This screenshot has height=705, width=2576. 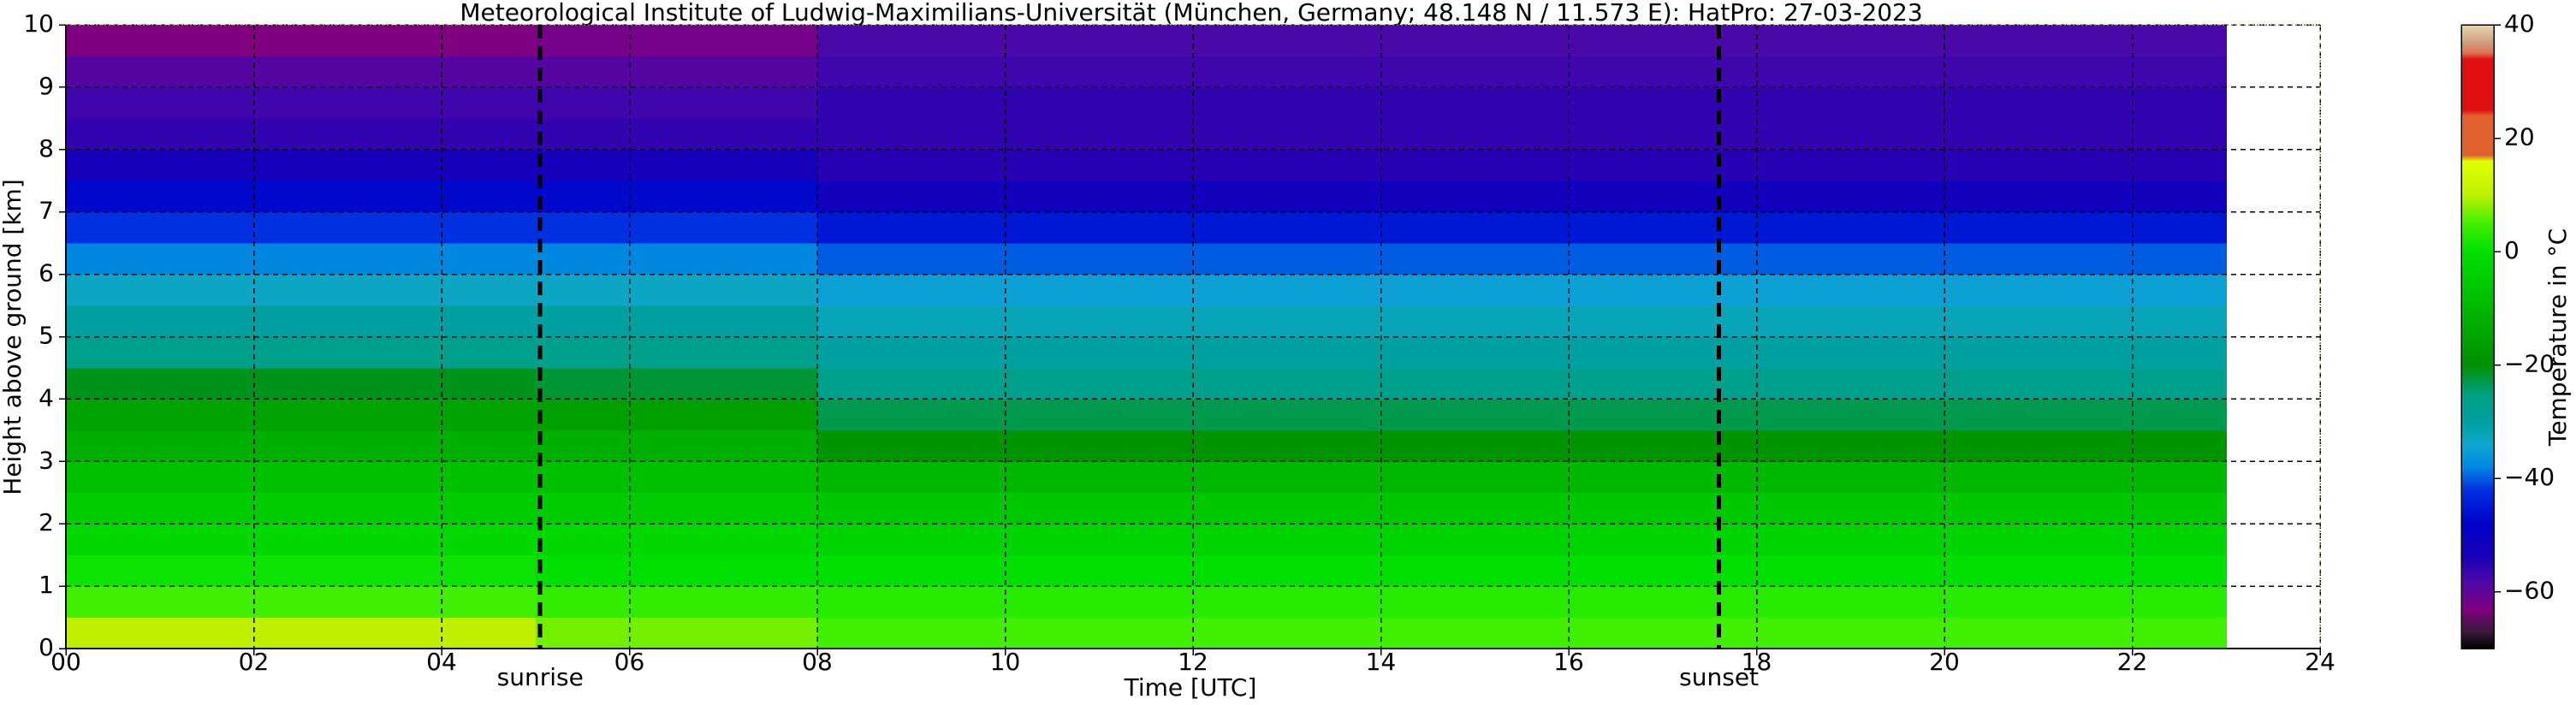 I want to click on y-tick-label: 6, so click(x=46, y=273).